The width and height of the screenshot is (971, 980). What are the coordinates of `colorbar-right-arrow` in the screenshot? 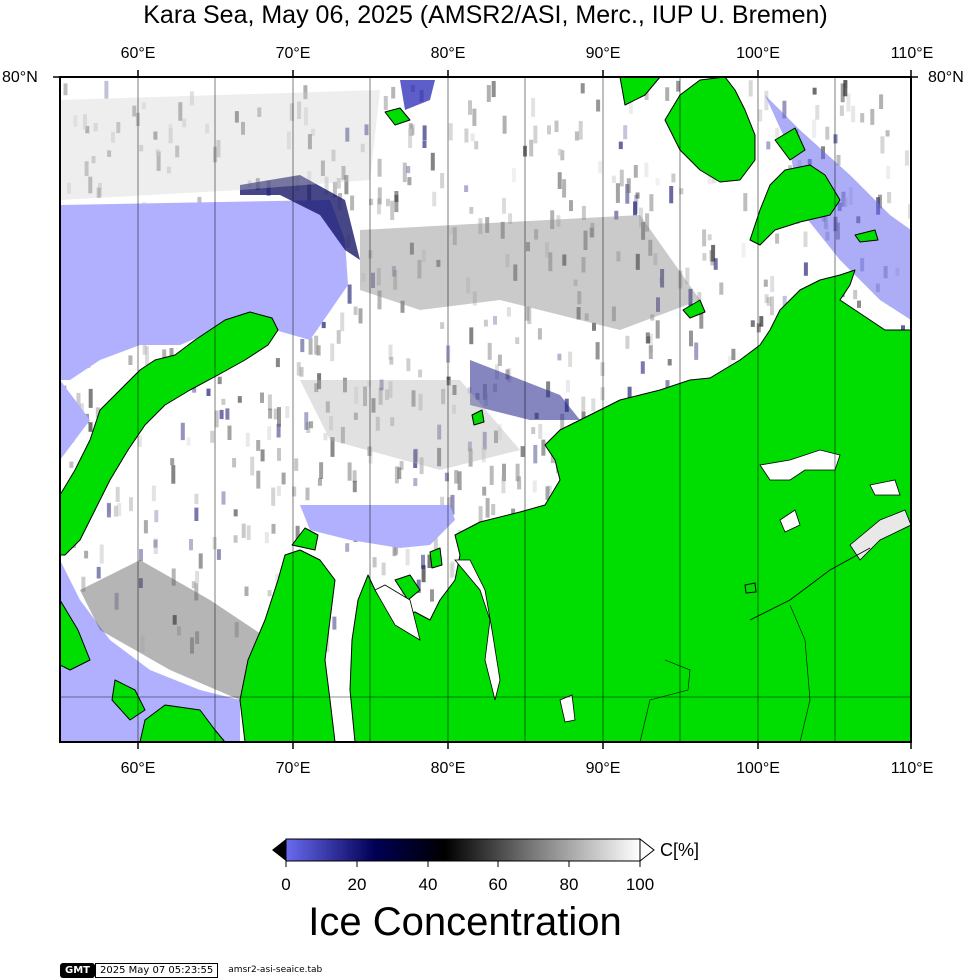 It's located at (647, 850).